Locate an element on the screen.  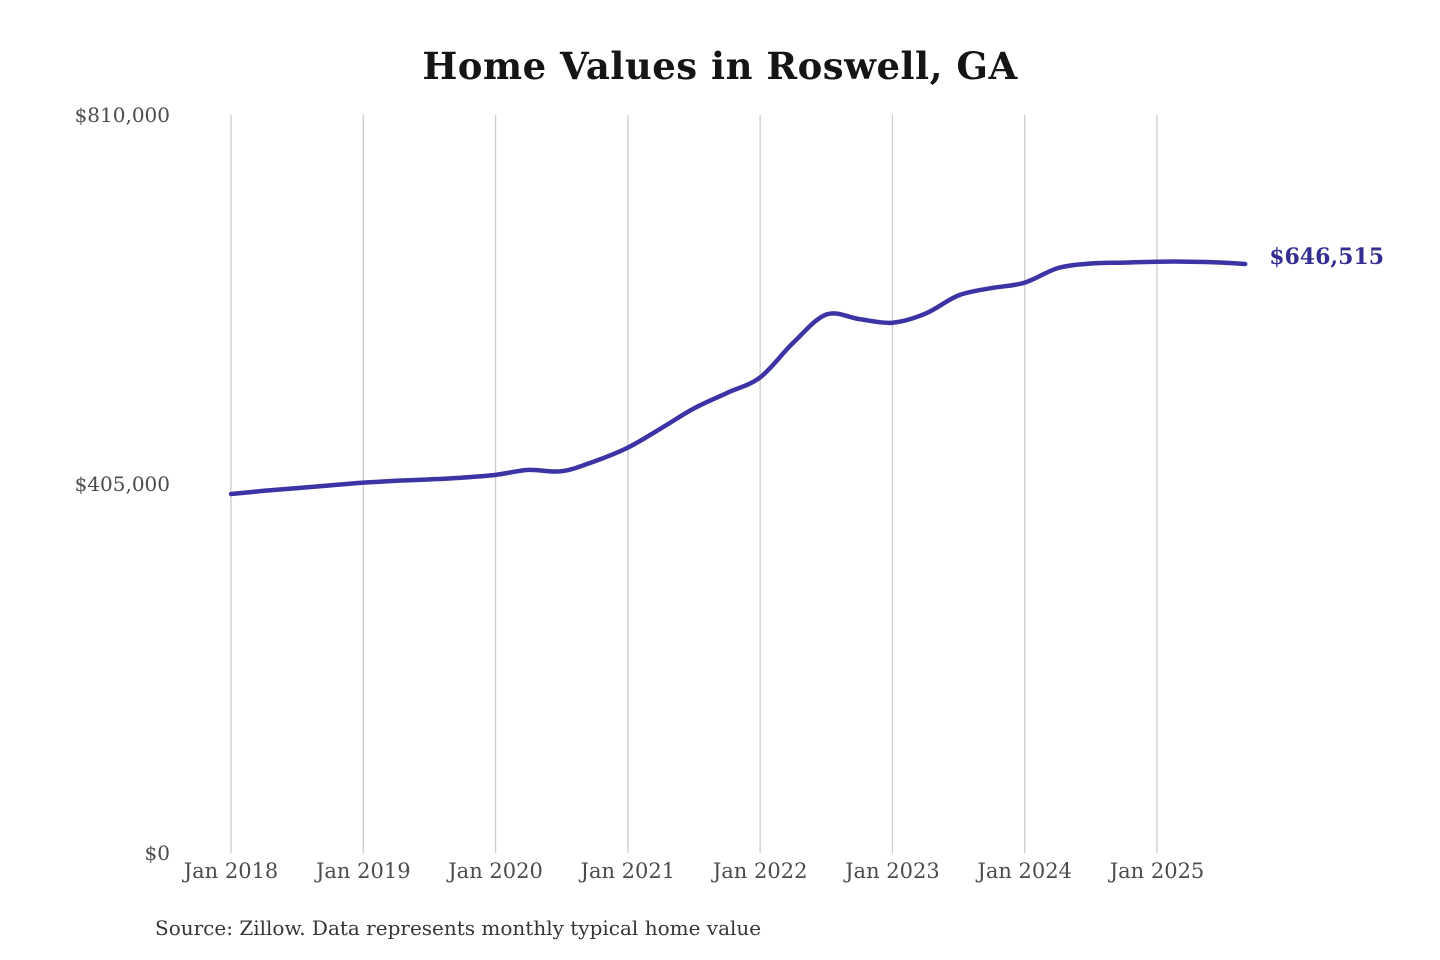
x-axis-tick-label: Jan 2020 is located at coordinates (495, 871).